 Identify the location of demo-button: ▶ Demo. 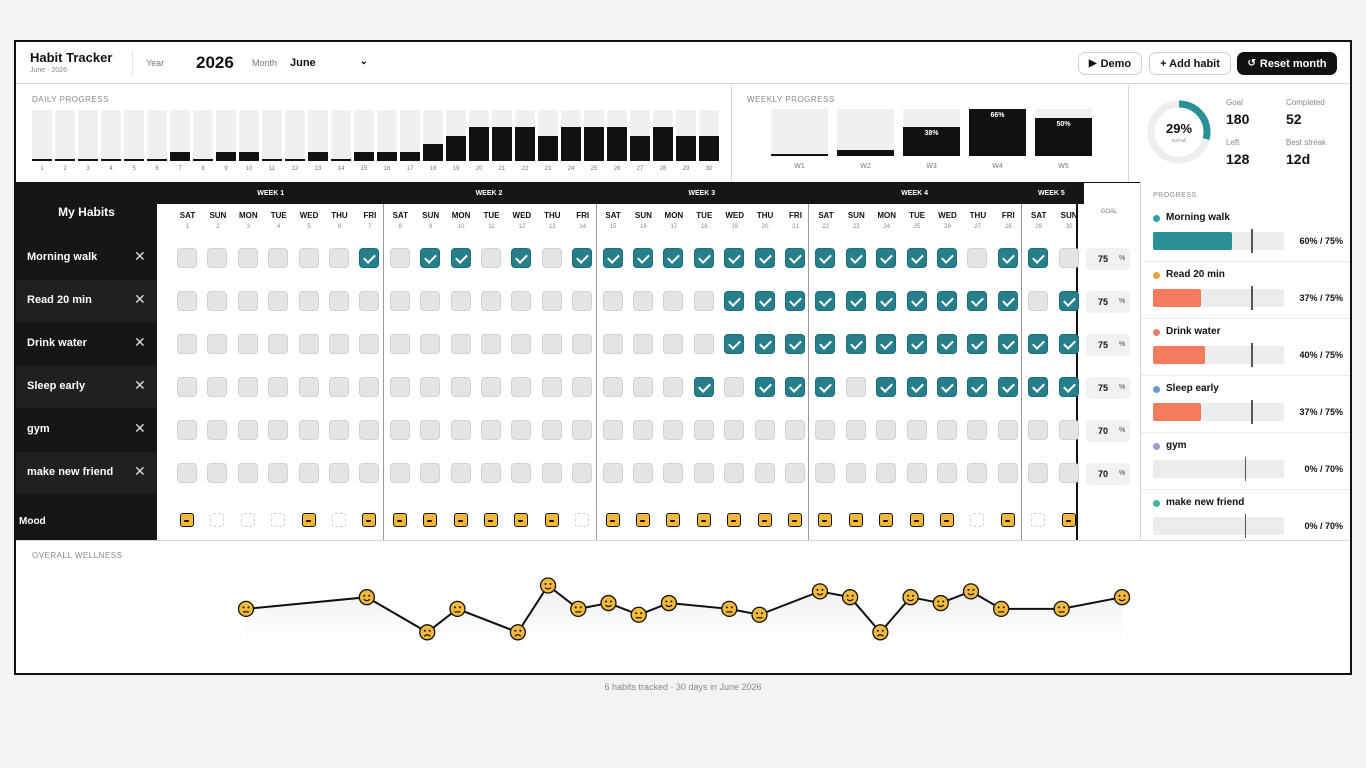
(1110, 63).